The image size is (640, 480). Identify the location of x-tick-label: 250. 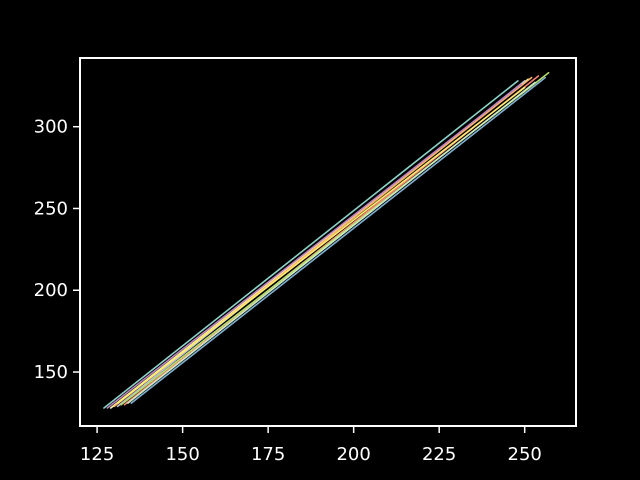
(525, 454).